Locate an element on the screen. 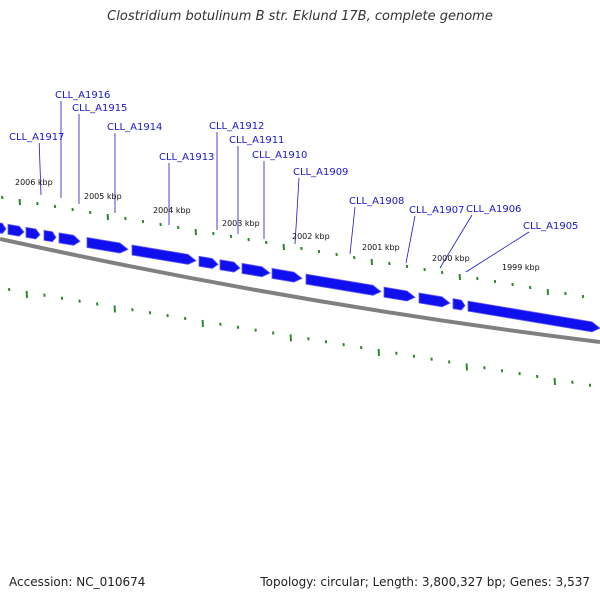 Image resolution: width=600 pixels, height=600 pixels. gene-label: CLL_A1912 is located at coordinates (236, 126).